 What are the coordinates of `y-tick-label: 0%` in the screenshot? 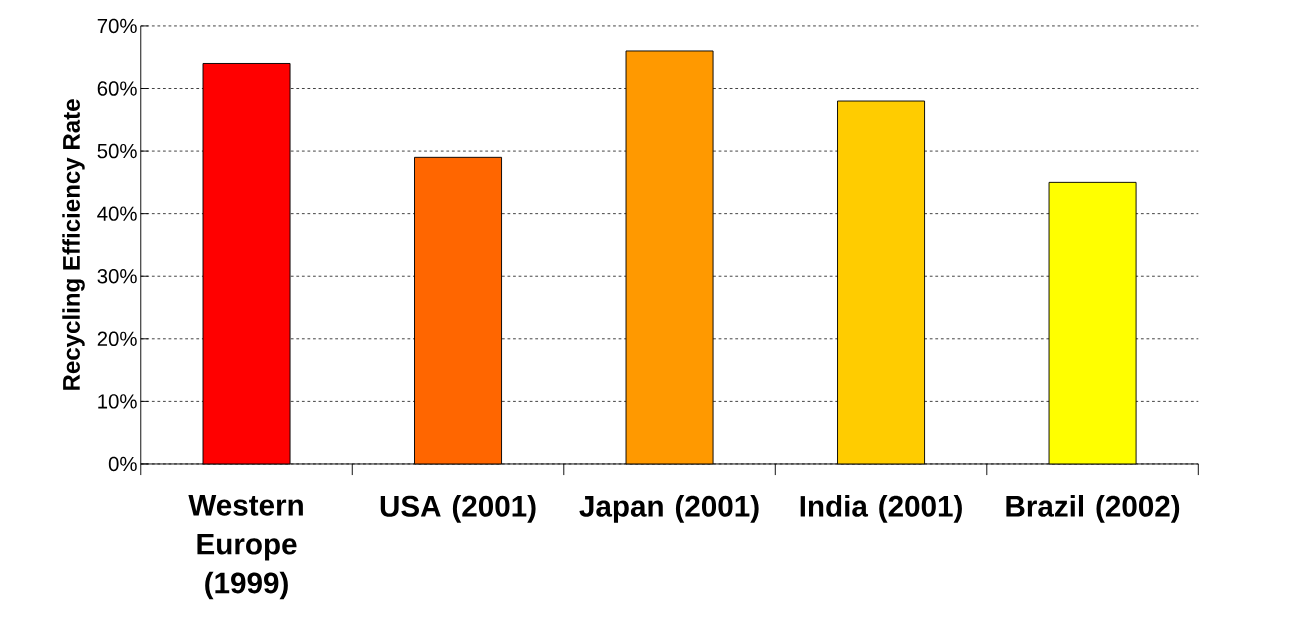 It's located at (122, 464).